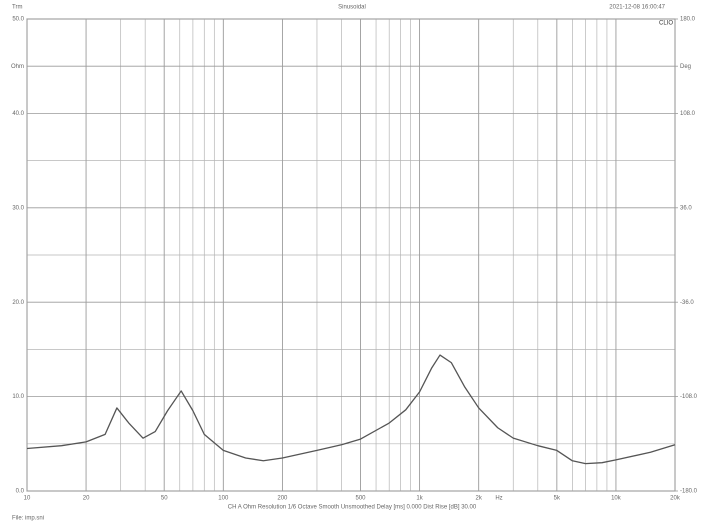 The image size is (705, 528). Describe the element at coordinates (637, 8) in the screenshot. I see `timestamp: 2021-12-08 16:00:47` at that location.